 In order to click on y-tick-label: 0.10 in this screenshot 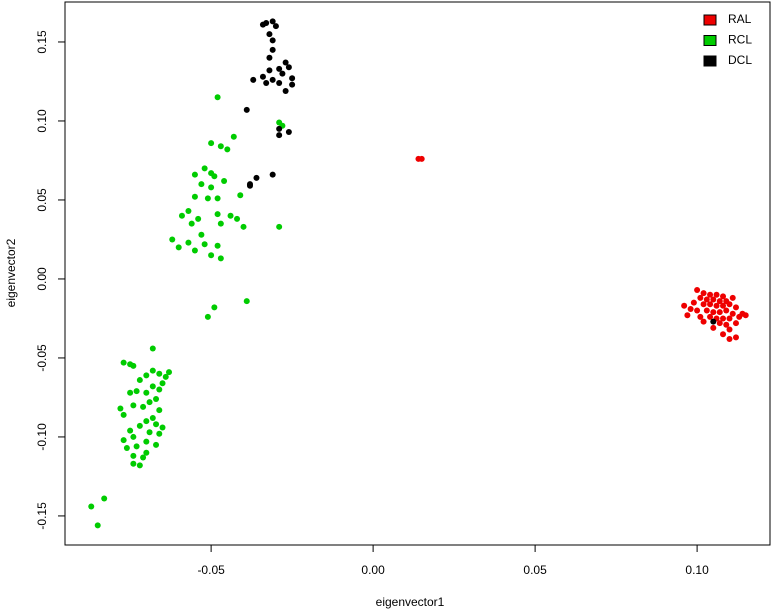, I will do `click(42, 121)`.